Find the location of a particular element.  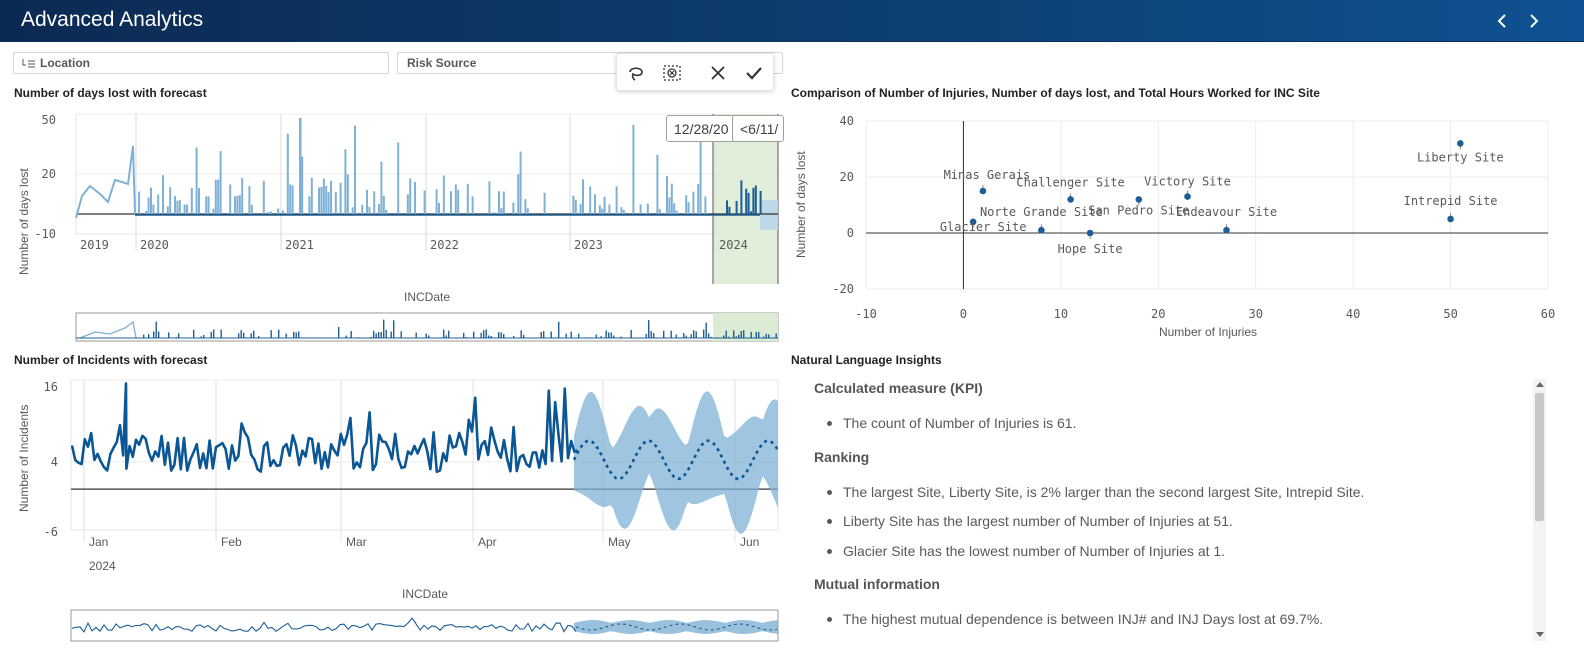

point-label: Hope Site is located at coordinates (1090, 249).